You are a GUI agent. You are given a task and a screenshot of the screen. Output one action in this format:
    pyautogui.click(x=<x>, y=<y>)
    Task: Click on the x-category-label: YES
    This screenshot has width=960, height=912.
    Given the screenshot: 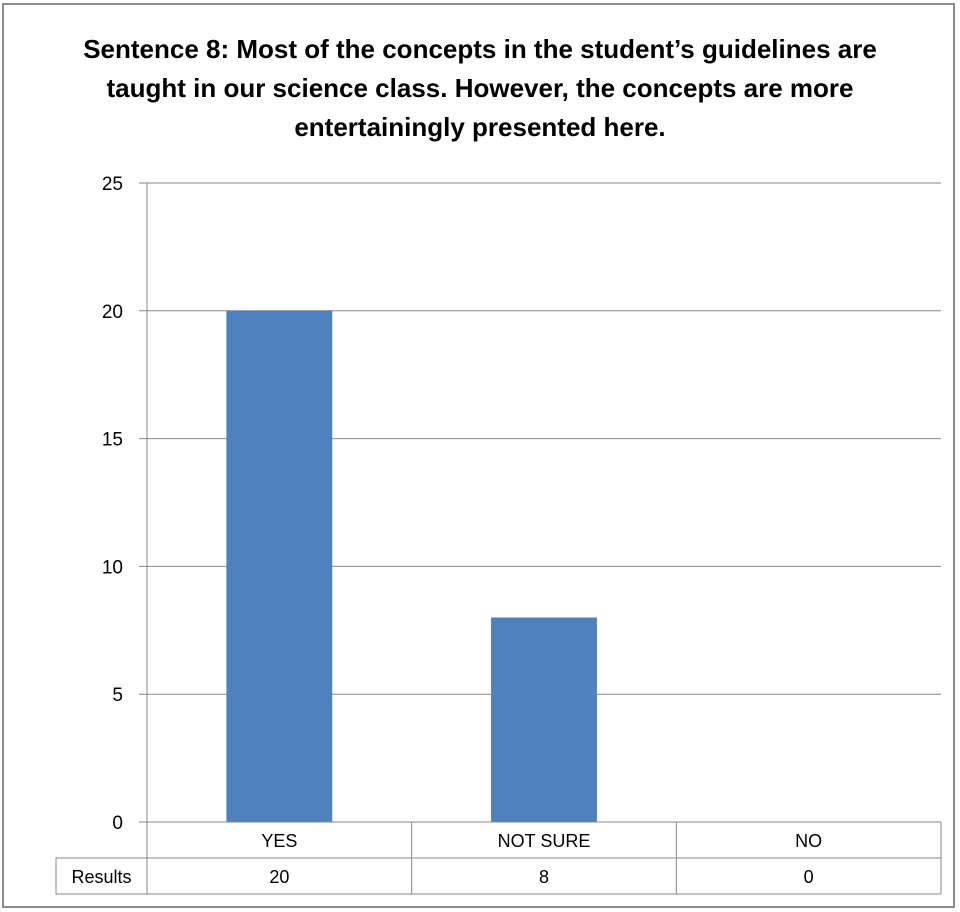 What is the action you would take?
    pyautogui.click(x=279, y=841)
    